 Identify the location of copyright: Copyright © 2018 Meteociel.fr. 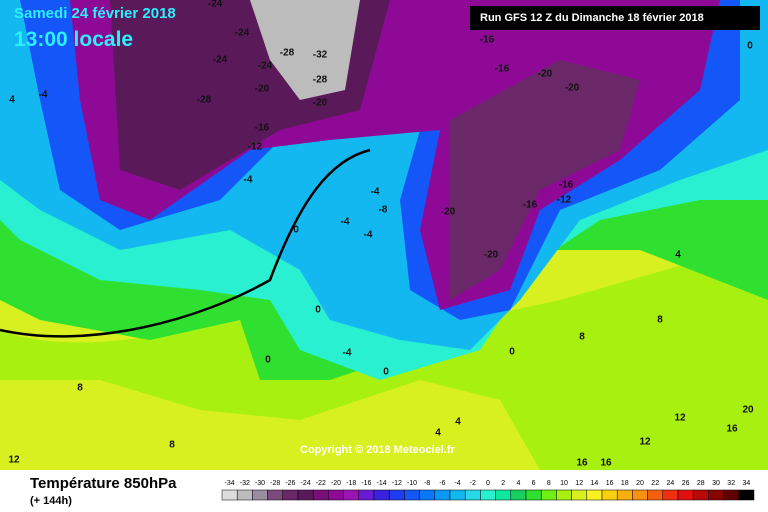
(378, 450).